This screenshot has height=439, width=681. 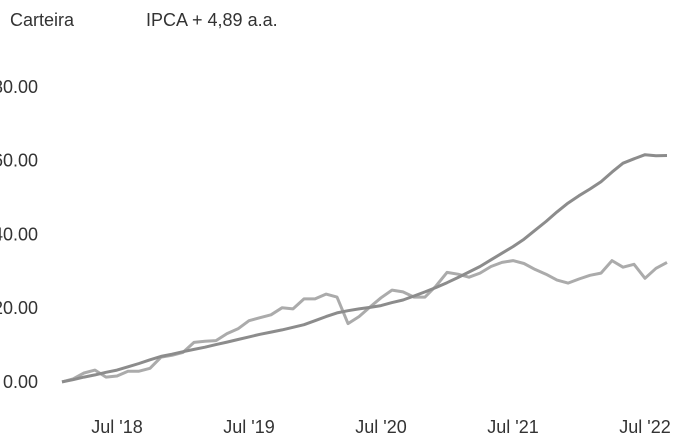 I want to click on x-tick-label: Jul '21, so click(x=512, y=427).